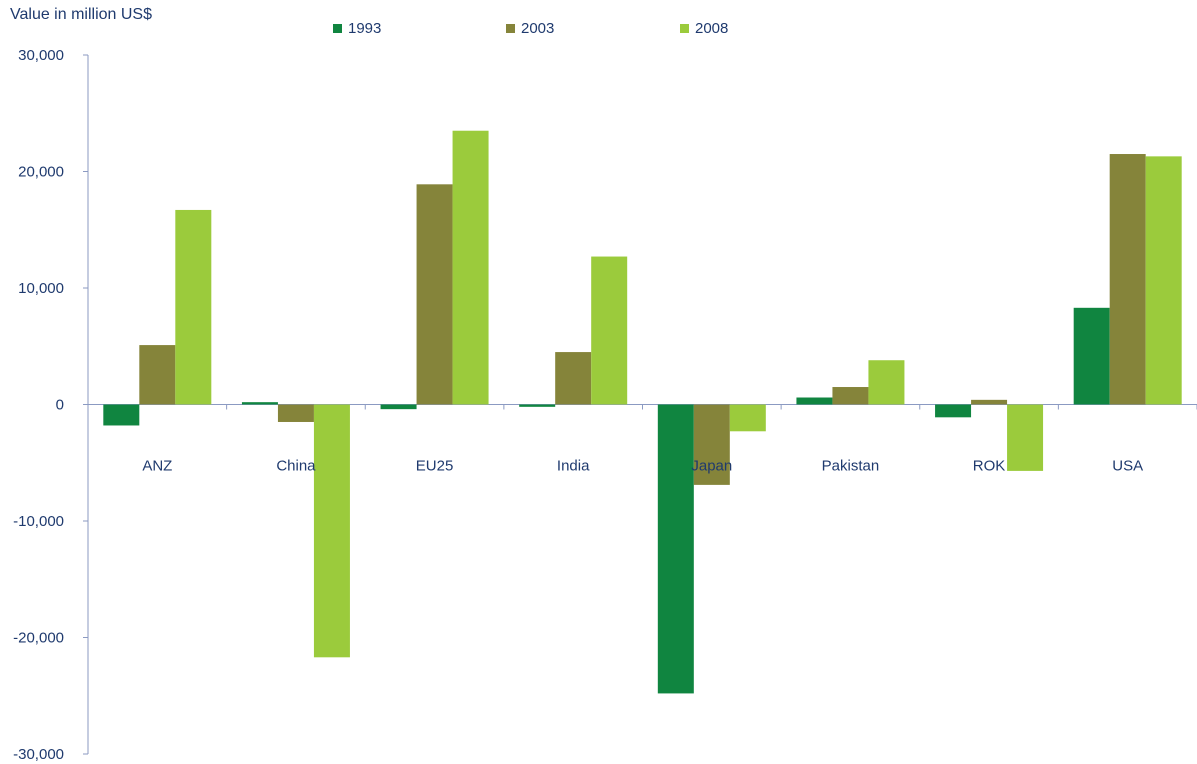 This screenshot has height=764, width=1197. Describe the element at coordinates (1127, 279) in the screenshot. I see `bar-2003-usa` at that location.